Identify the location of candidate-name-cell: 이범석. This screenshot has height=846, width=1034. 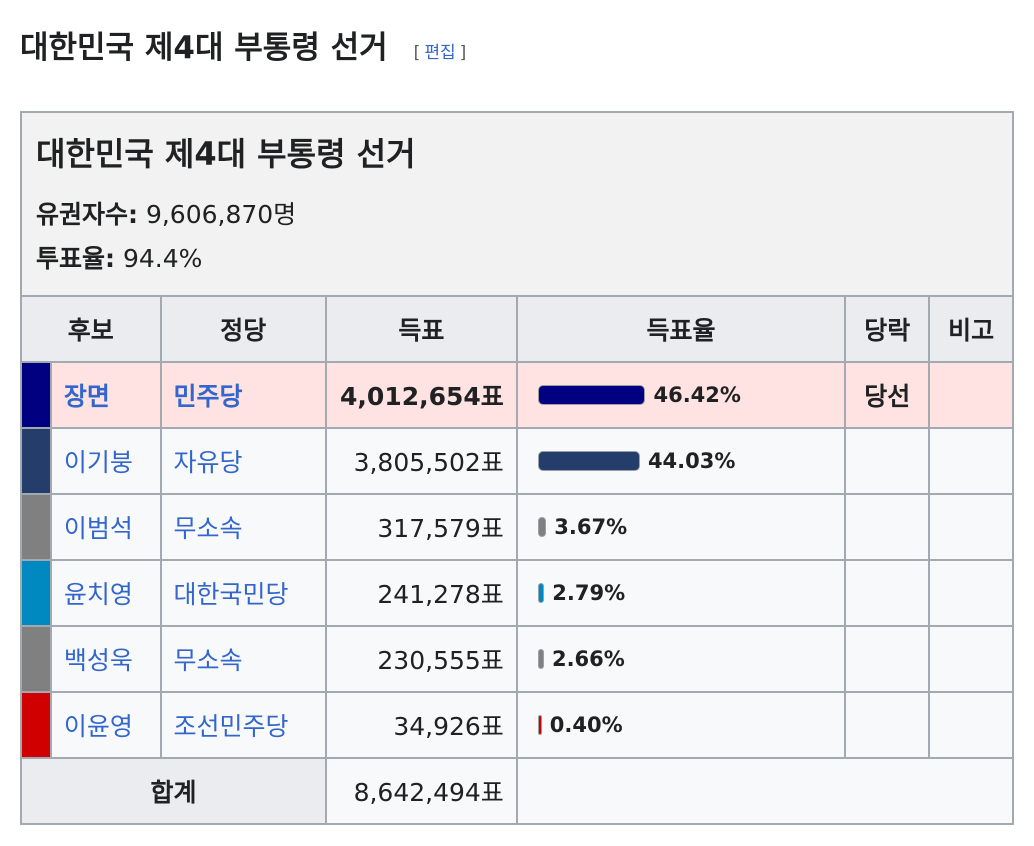
(105, 527).